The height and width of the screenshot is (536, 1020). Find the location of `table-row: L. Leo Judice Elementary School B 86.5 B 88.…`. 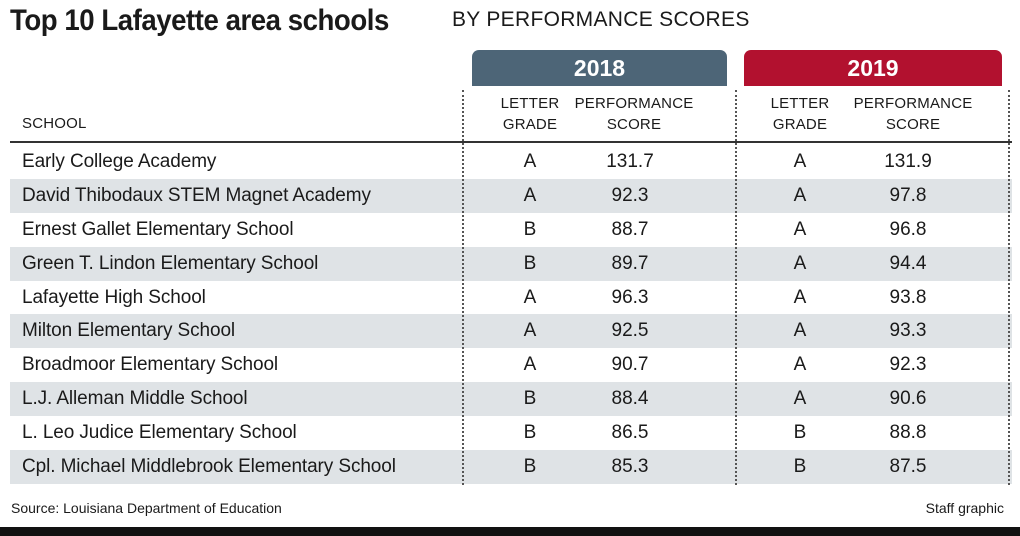

table-row: L. Leo Judice Elementary School B 86.5 B 88.… is located at coordinates (511, 433).